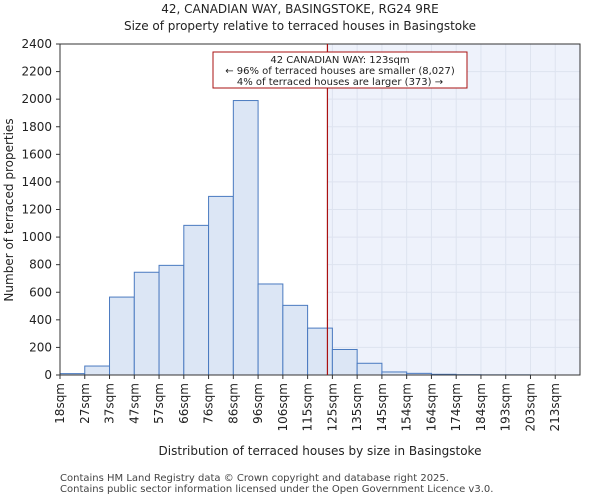 The height and width of the screenshot is (500, 600). I want to click on x-tick-label: 193sqm, so click(506, 407).